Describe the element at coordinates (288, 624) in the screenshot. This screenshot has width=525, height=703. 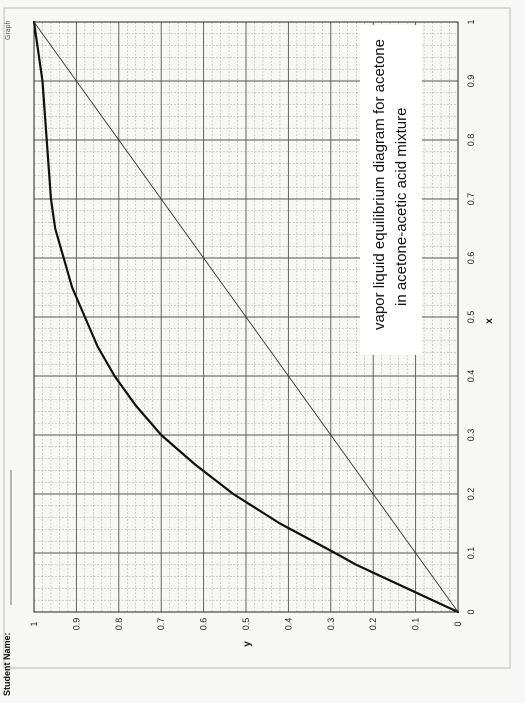
I see `y-tick-label: 0.4` at that location.